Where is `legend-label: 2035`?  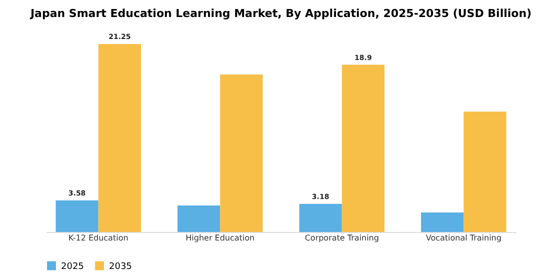
legend-label: 2035 is located at coordinates (120, 267).